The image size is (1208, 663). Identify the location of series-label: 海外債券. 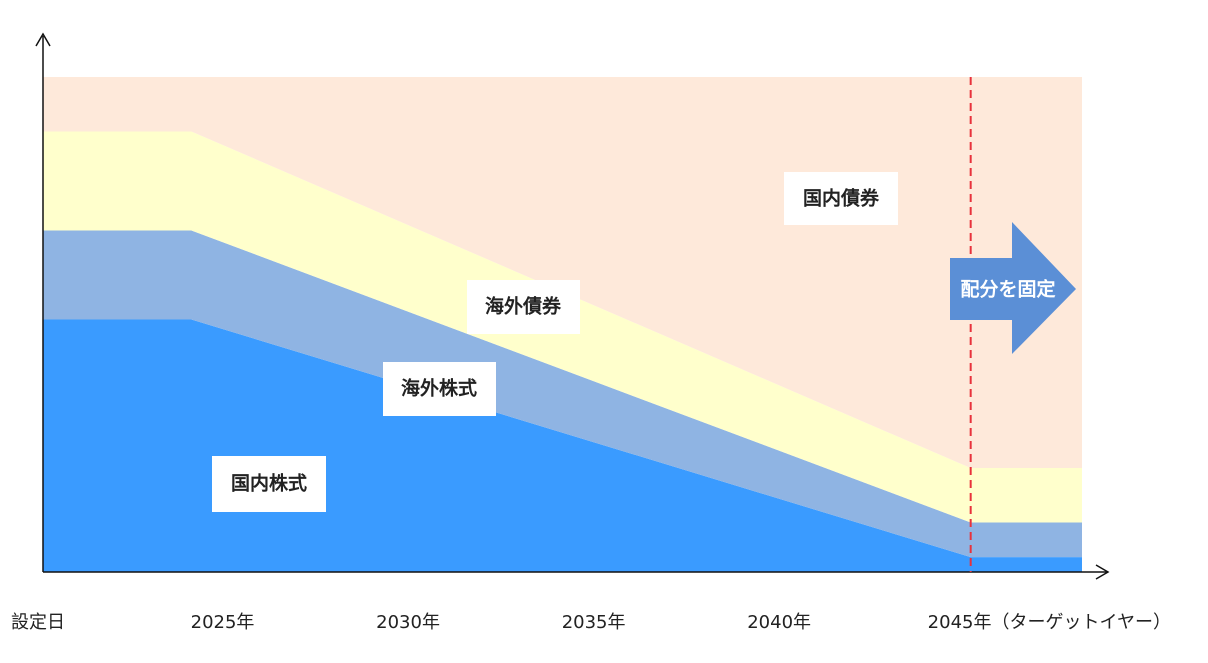
(523, 306).